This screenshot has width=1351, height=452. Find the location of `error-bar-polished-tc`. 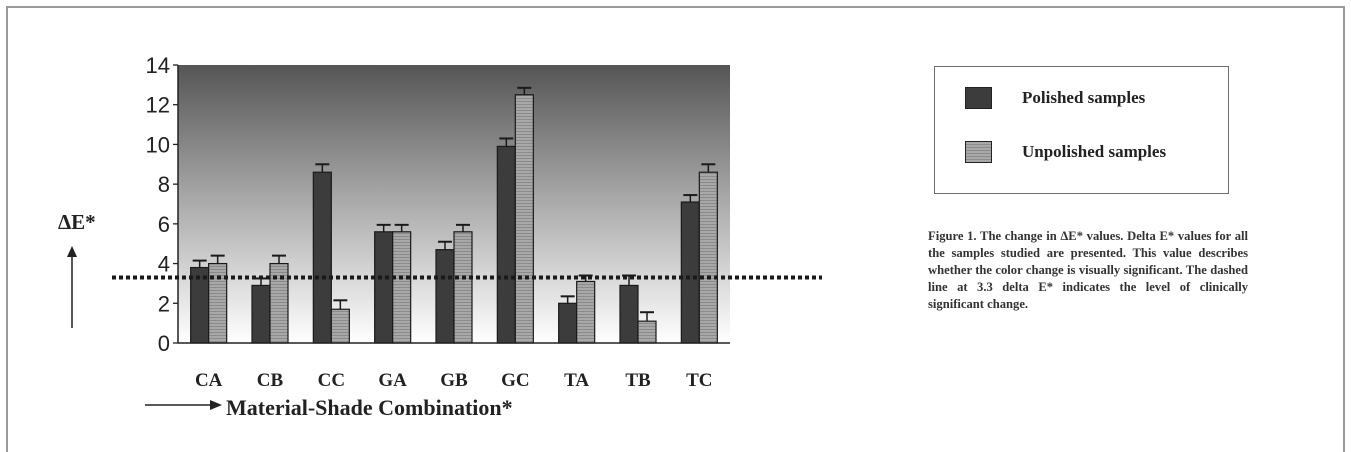

error-bar-polished-tc is located at coordinates (690, 198).